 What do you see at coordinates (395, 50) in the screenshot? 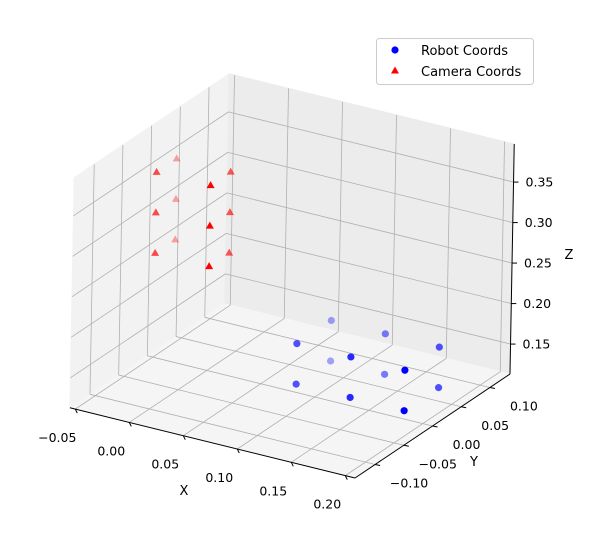
I see `legend-robot-marker` at bounding box center [395, 50].